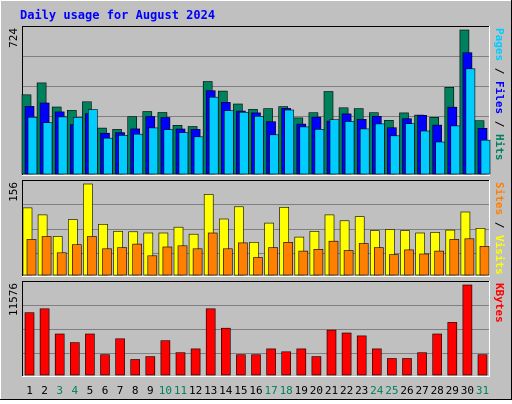 The image size is (512, 404). Describe the element at coordinates (499, 198) in the screenshot. I see `legend-item: Sites` at that location.